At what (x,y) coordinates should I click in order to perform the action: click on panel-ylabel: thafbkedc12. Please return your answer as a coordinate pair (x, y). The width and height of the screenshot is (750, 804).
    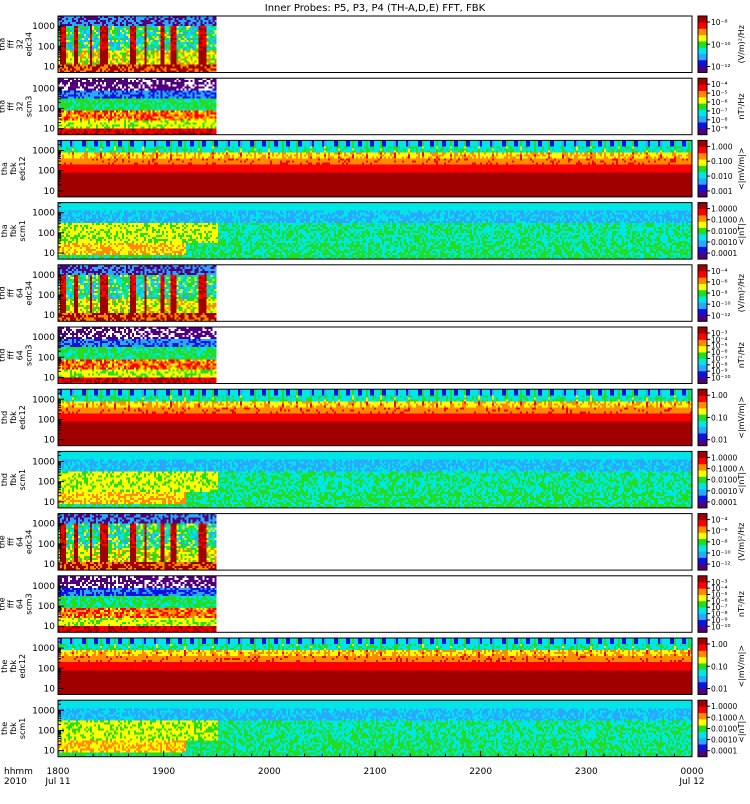
    Looking at the image, I should click on (13, 168).